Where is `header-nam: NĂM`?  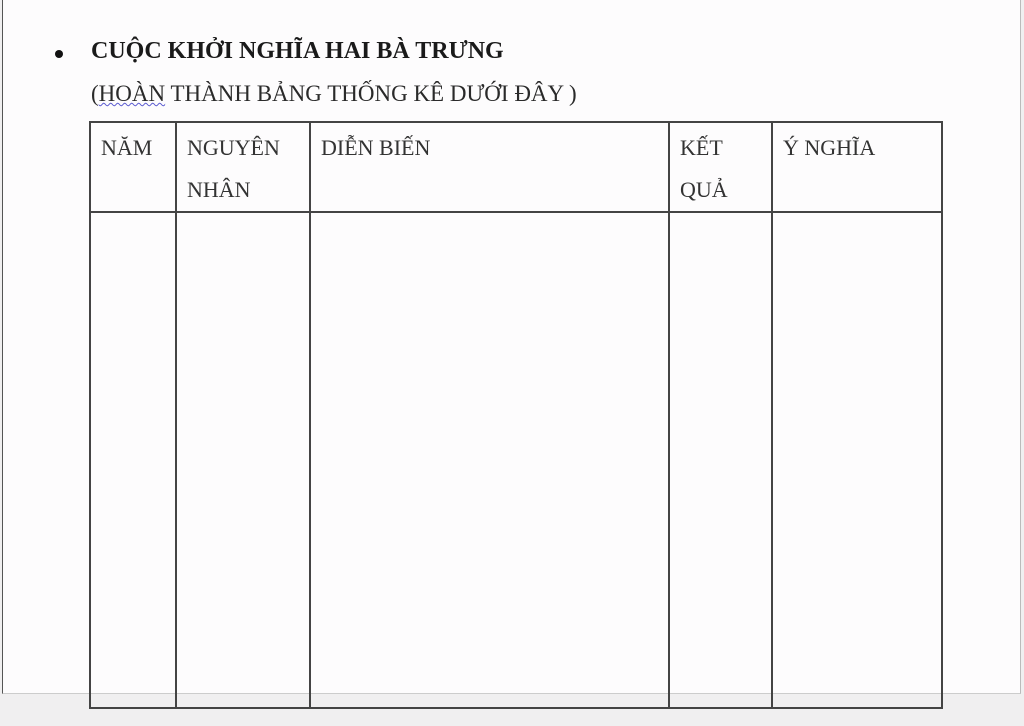 header-nam: NĂM is located at coordinates (133, 167).